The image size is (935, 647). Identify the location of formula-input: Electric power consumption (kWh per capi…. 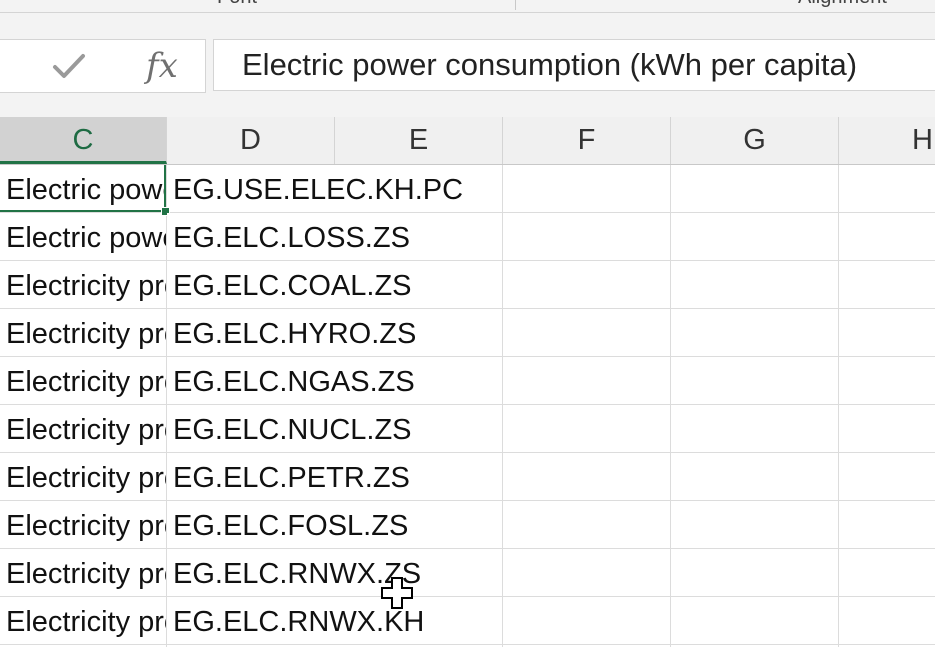
(574, 65).